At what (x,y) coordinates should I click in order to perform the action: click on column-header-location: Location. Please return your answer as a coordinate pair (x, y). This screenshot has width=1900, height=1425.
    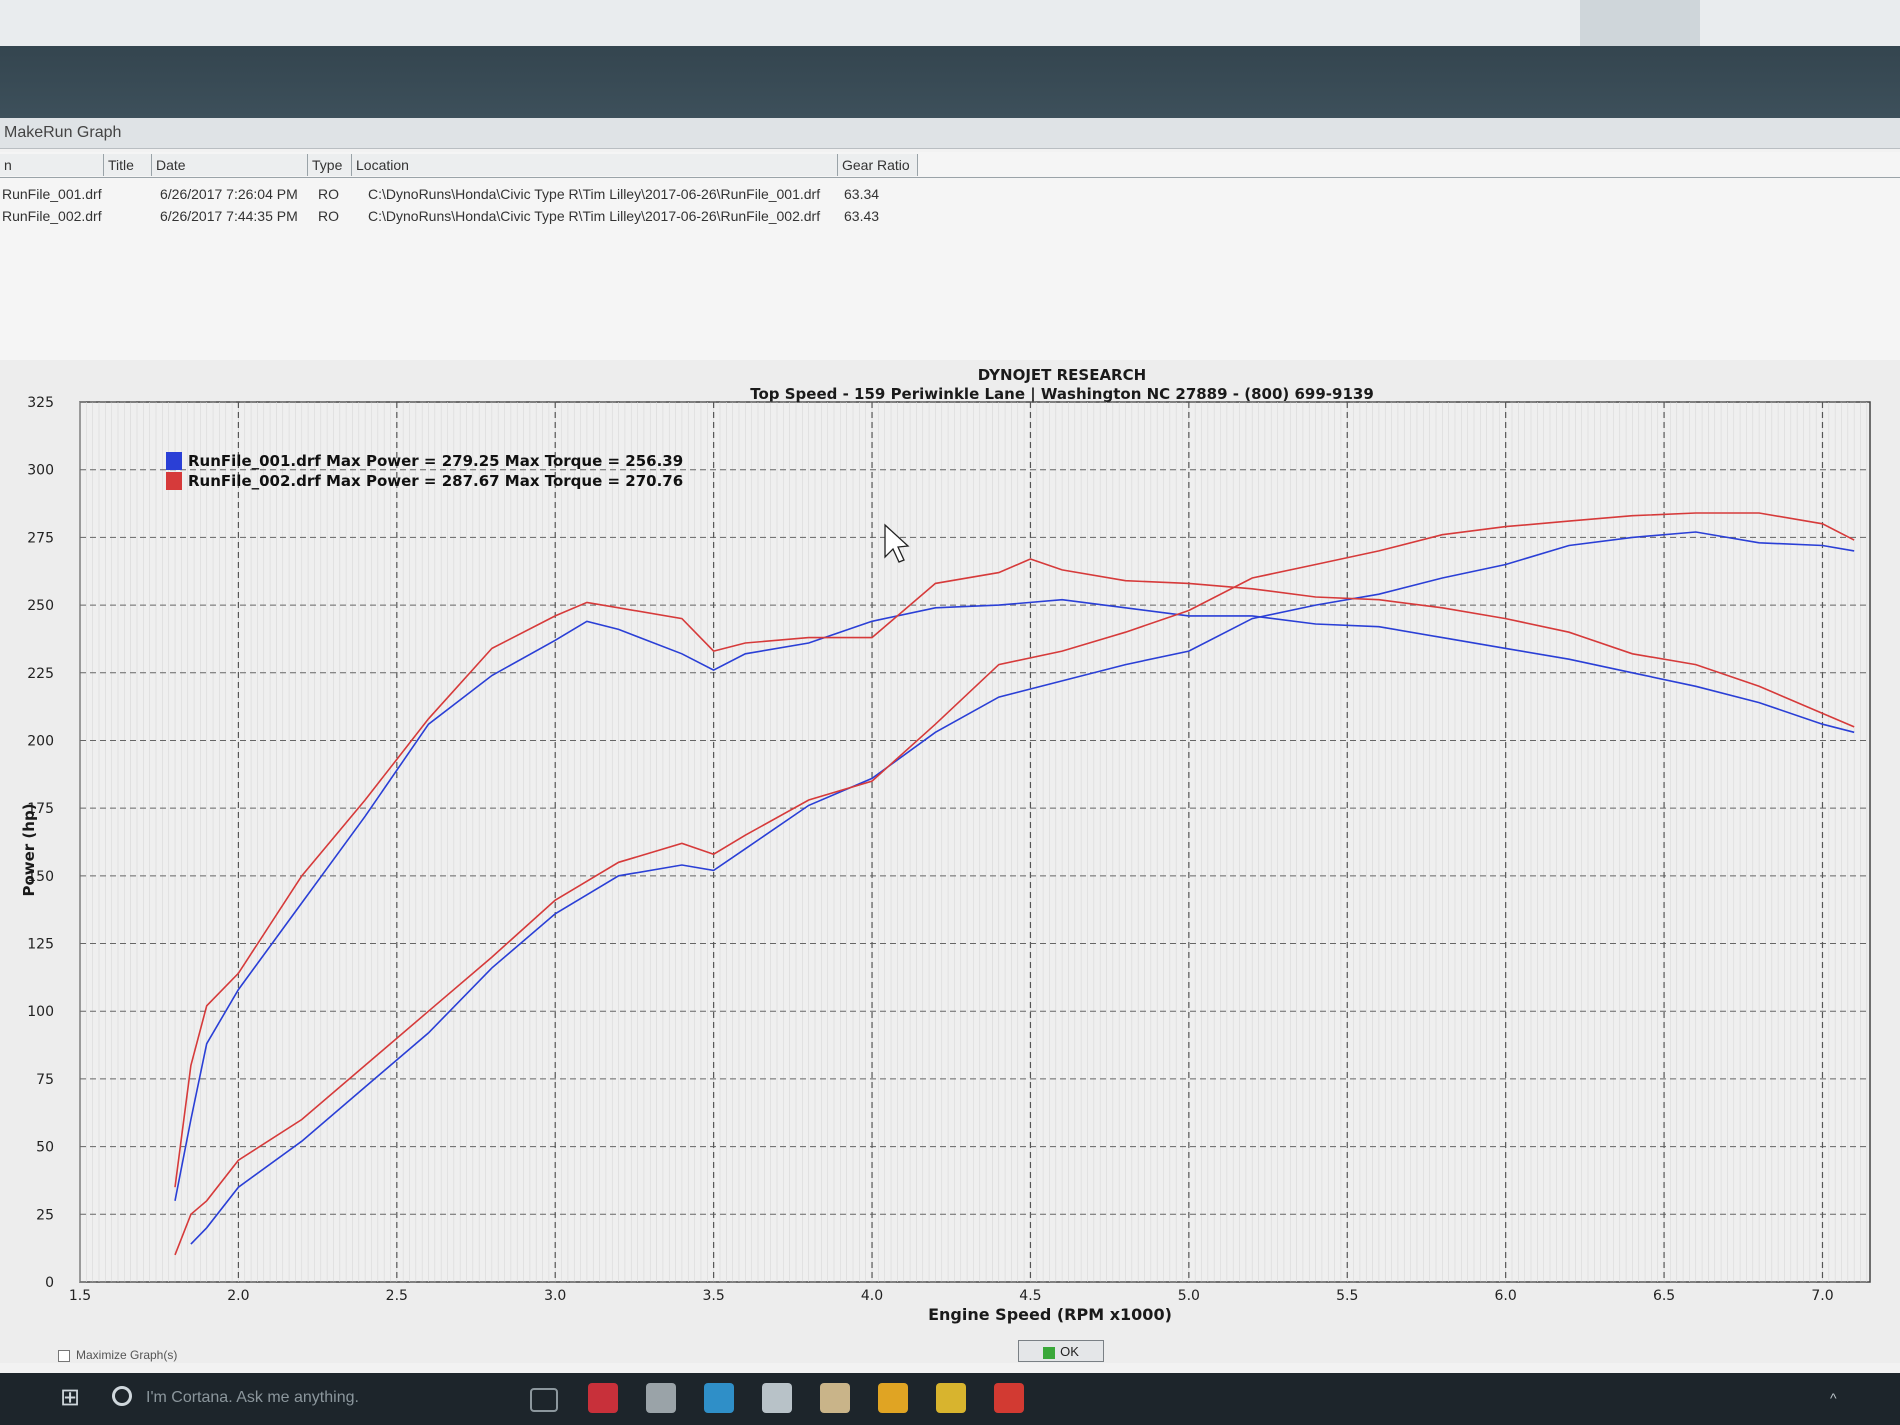
    Looking at the image, I should click on (595, 165).